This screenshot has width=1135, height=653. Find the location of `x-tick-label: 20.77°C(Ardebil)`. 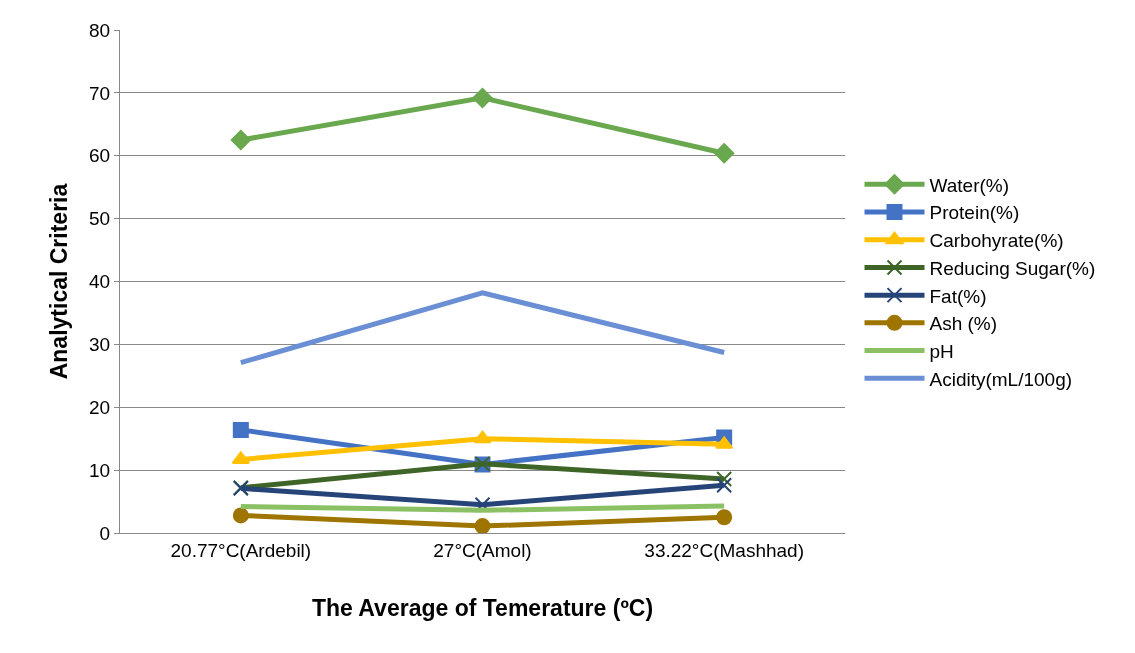

x-tick-label: 20.77°C(Ardebil) is located at coordinates (241, 550).